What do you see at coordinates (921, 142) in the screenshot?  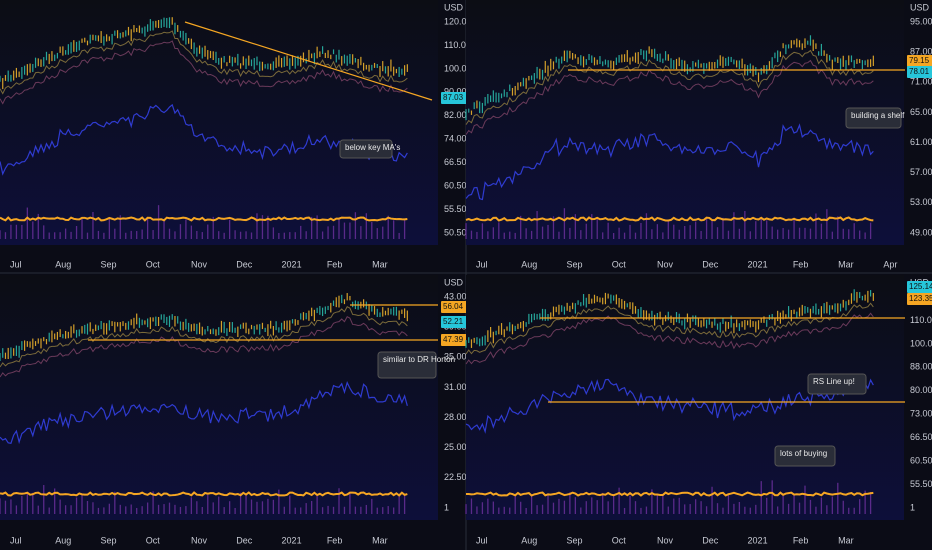 I see `price-tick-label: 61.00` at bounding box center [921, 142].